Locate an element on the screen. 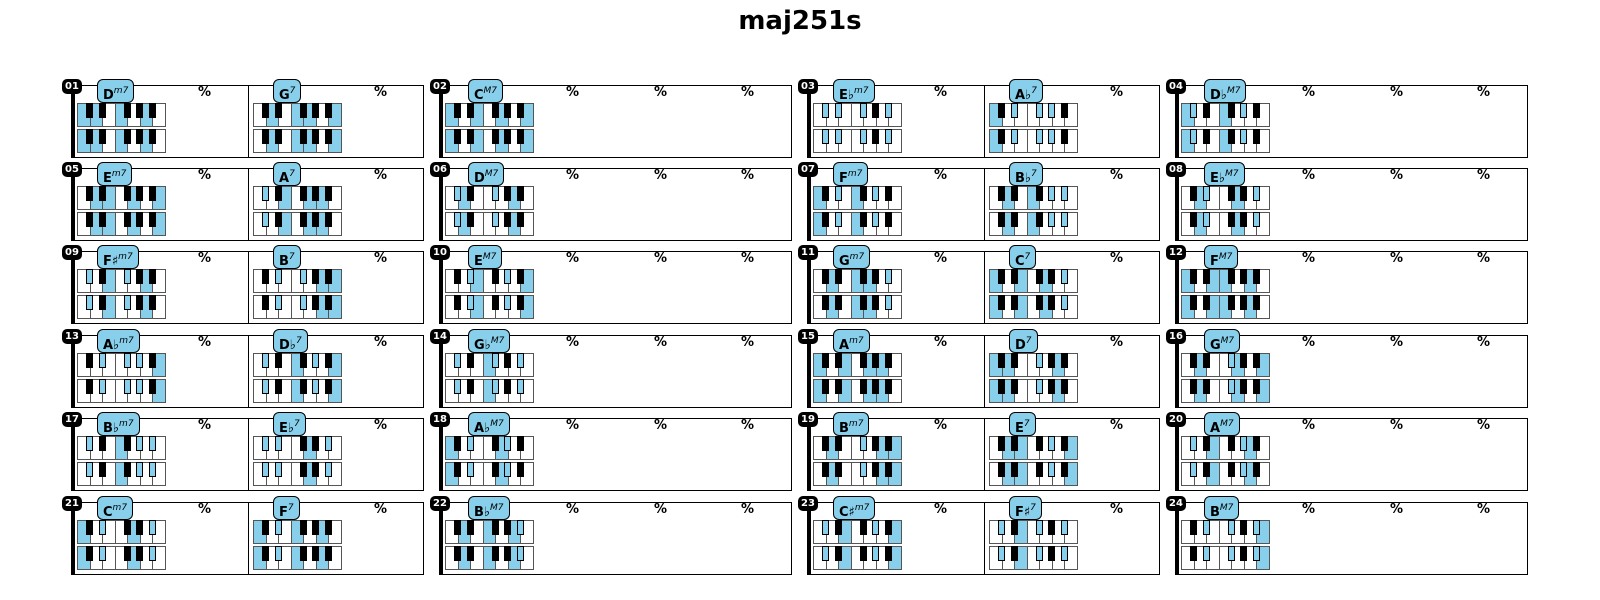  chord-number-badge: 19 is located at coordinates (808, 419).